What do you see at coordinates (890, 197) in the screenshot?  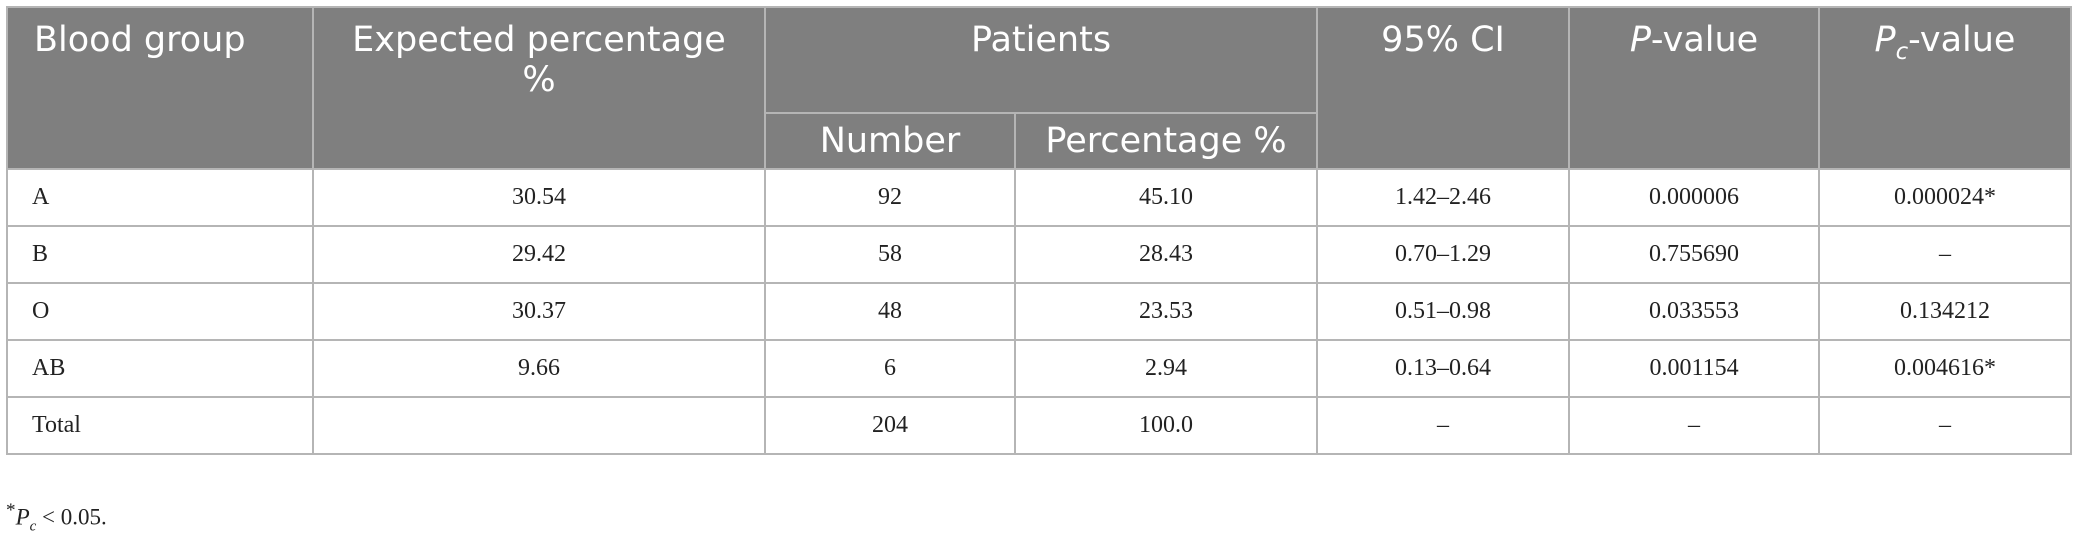 I see `cell-number: 92` at bounding box center [890, 197].